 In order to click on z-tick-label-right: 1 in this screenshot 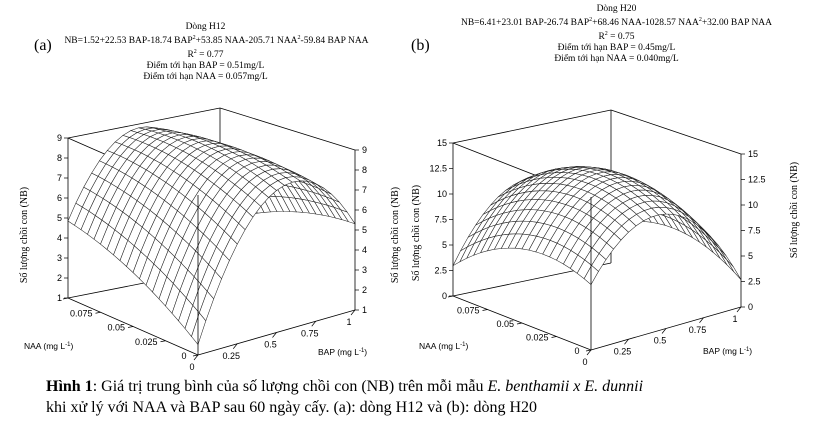, I will do `click(364, 310)`.